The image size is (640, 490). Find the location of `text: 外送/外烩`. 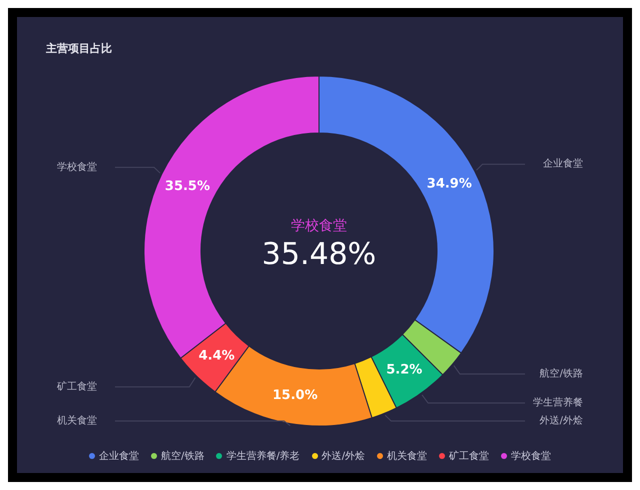

text: 外送/外烩 is located at coordinates (561, 420).